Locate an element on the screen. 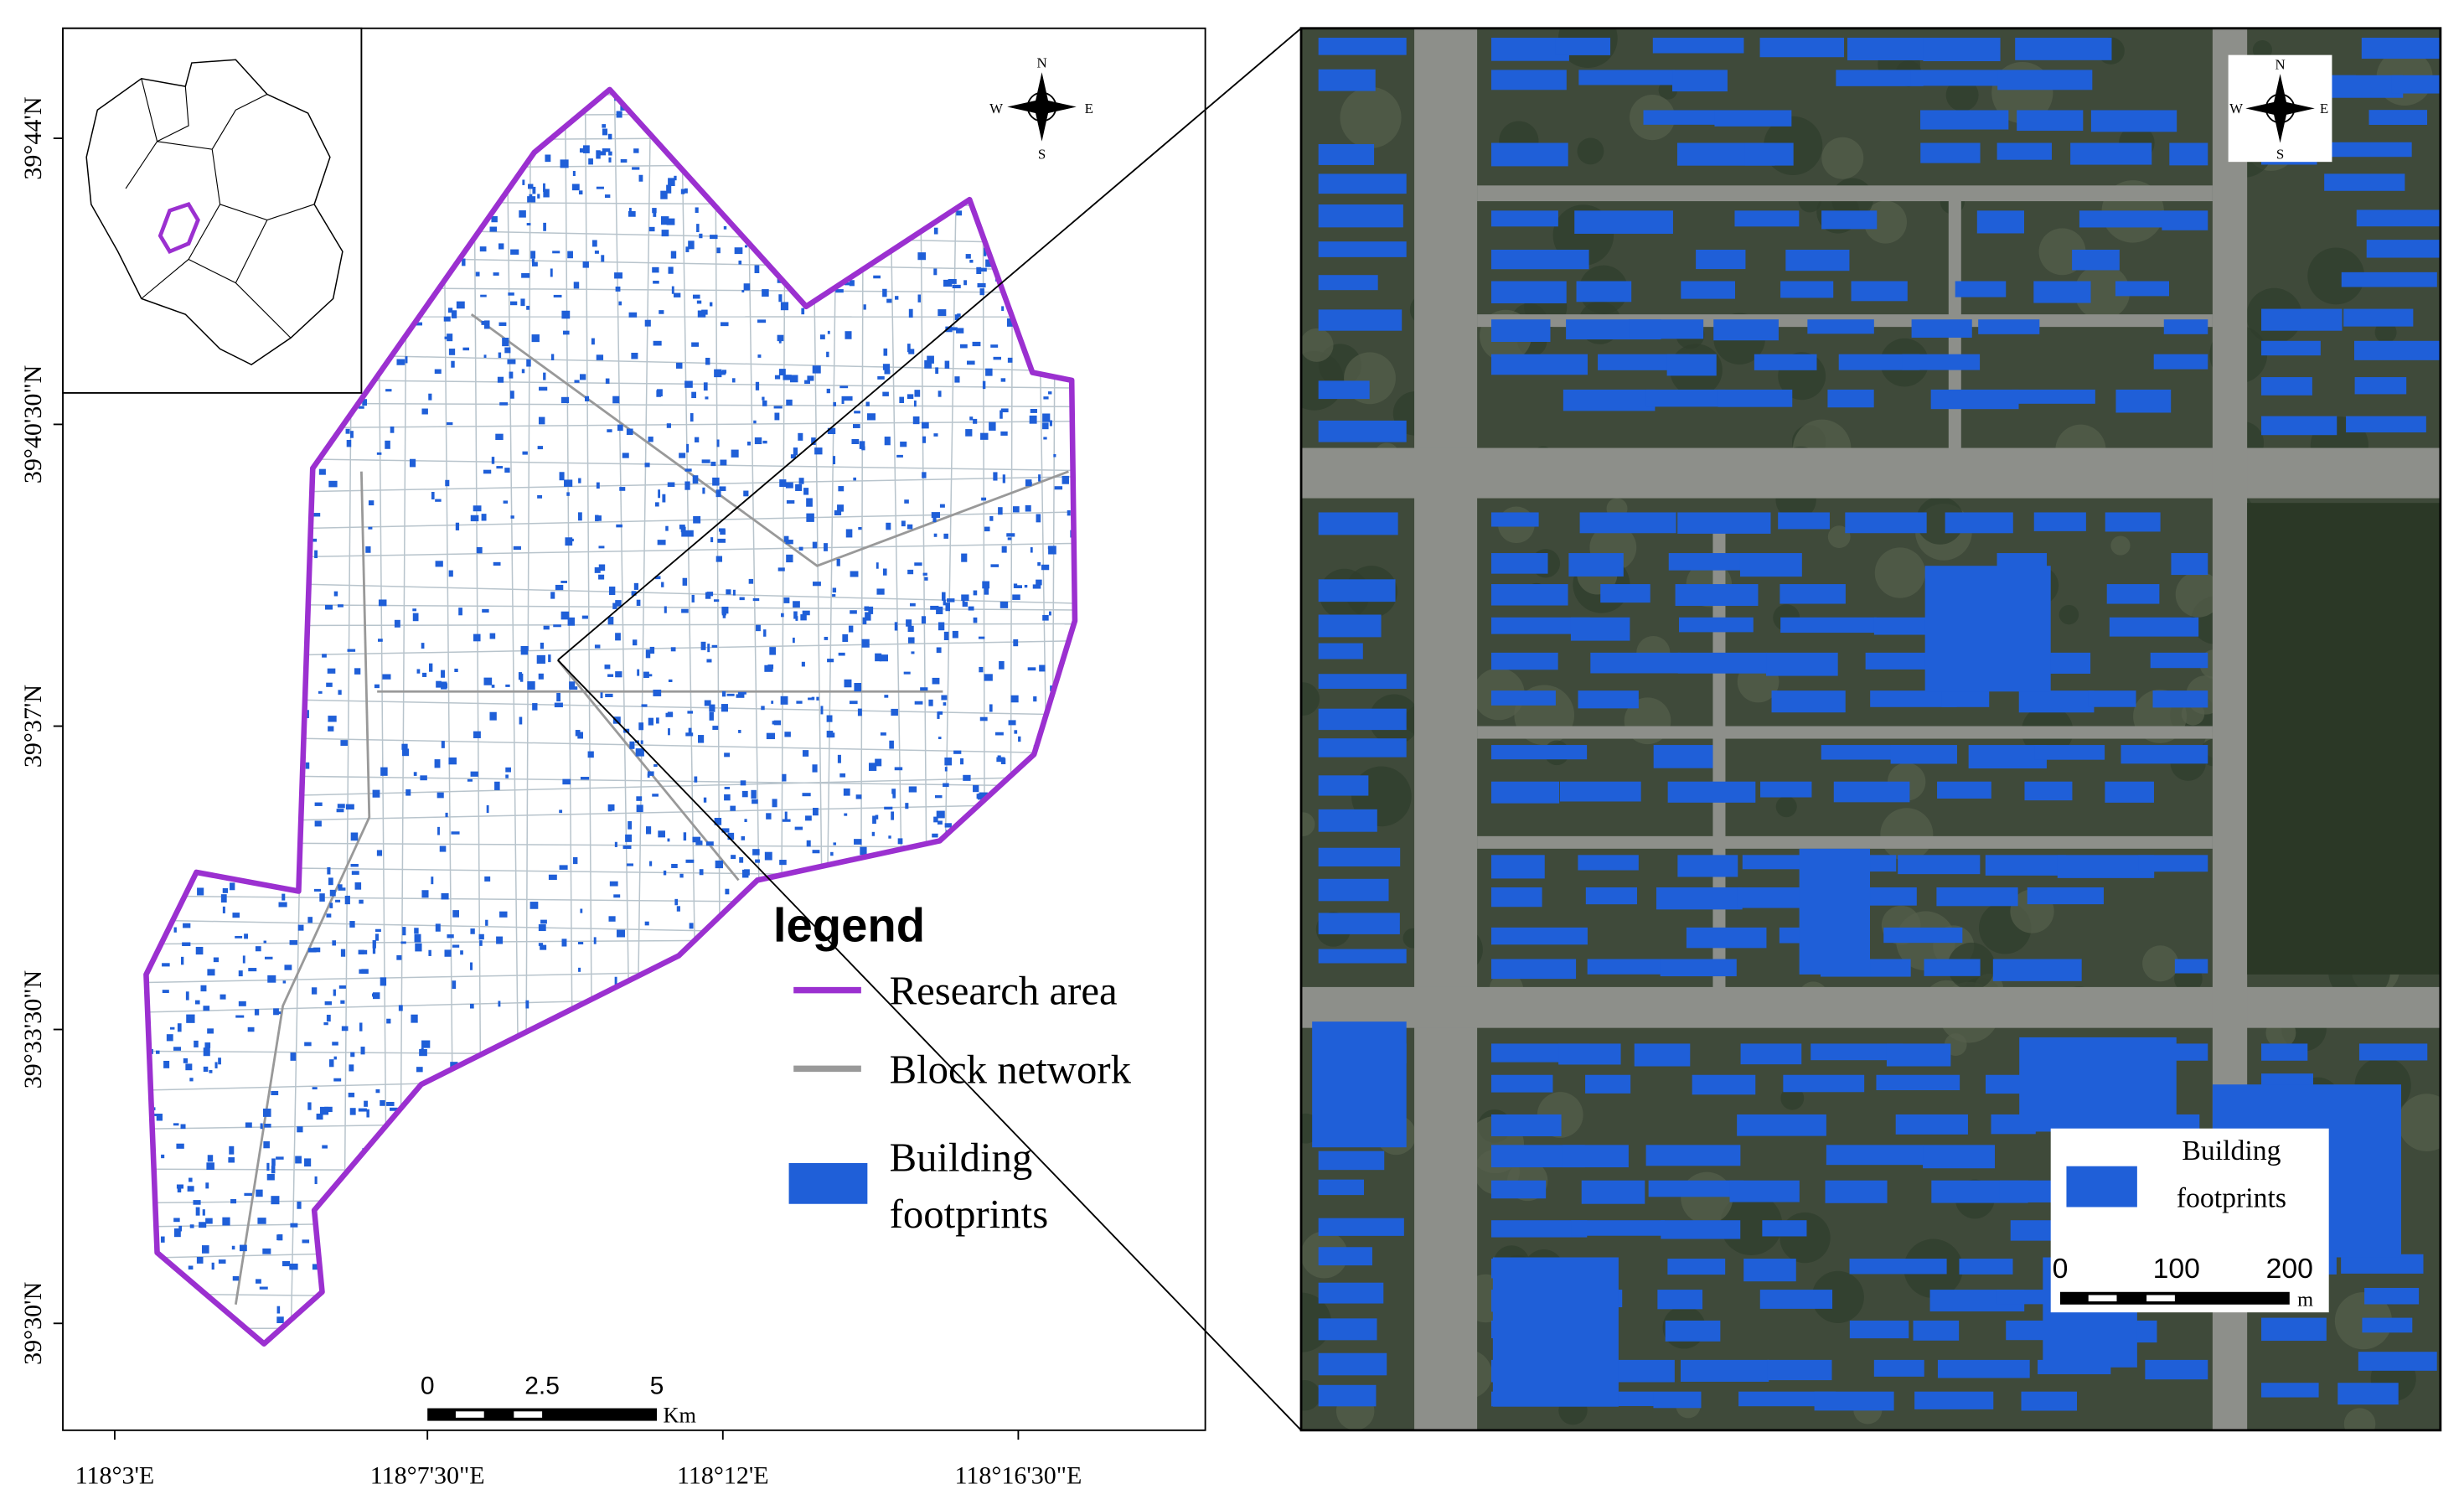  latitude-label: 39°44'N is located at coordinates (33, 138).